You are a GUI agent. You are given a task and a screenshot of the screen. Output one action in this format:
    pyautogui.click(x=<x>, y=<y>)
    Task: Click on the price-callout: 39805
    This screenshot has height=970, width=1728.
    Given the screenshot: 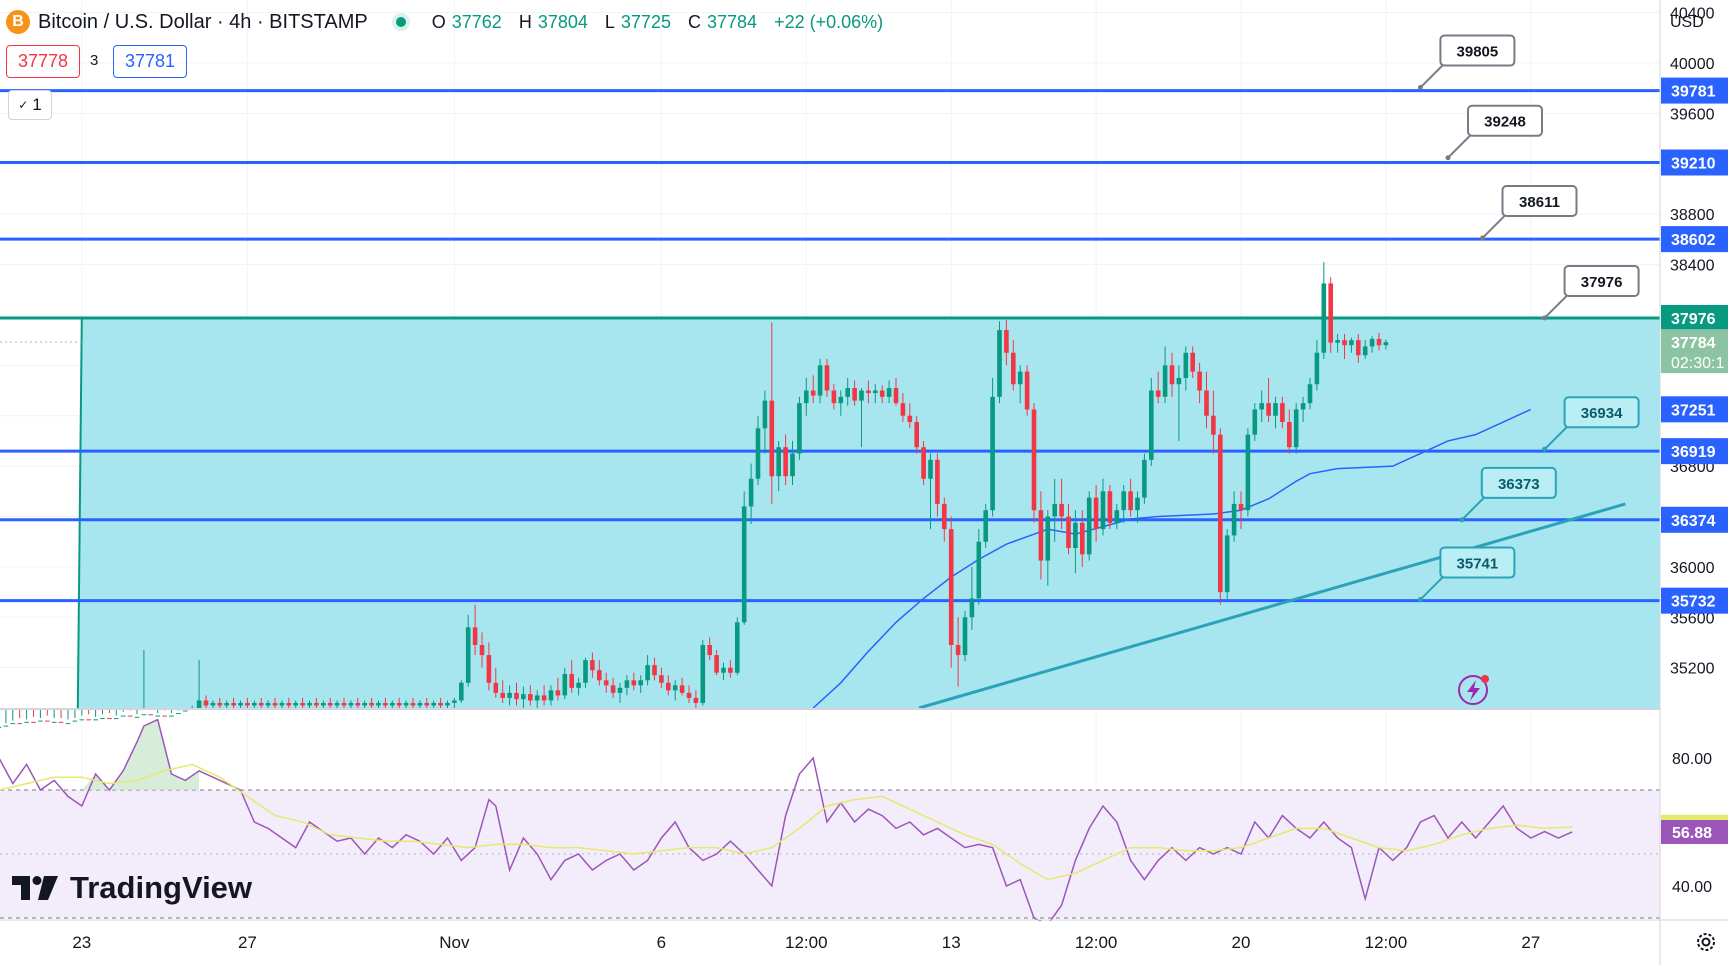 What is the action you would take?
    pyautogui.click(x=1466, y=62)
    